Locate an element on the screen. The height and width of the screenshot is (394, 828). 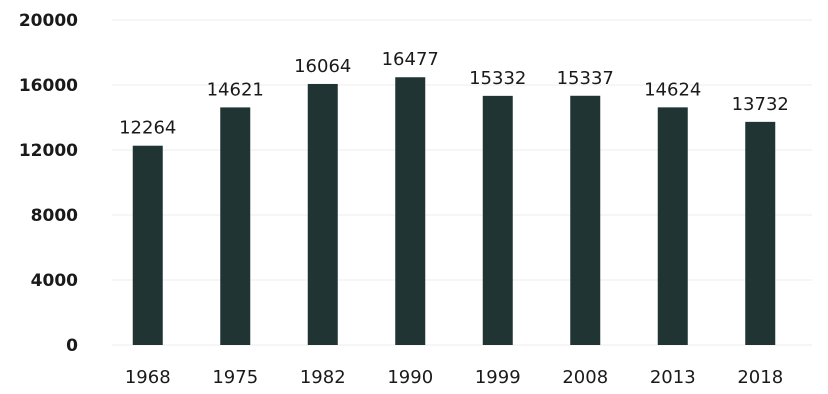
data-label-1999: 15332 is located at coordinates (497, 78).